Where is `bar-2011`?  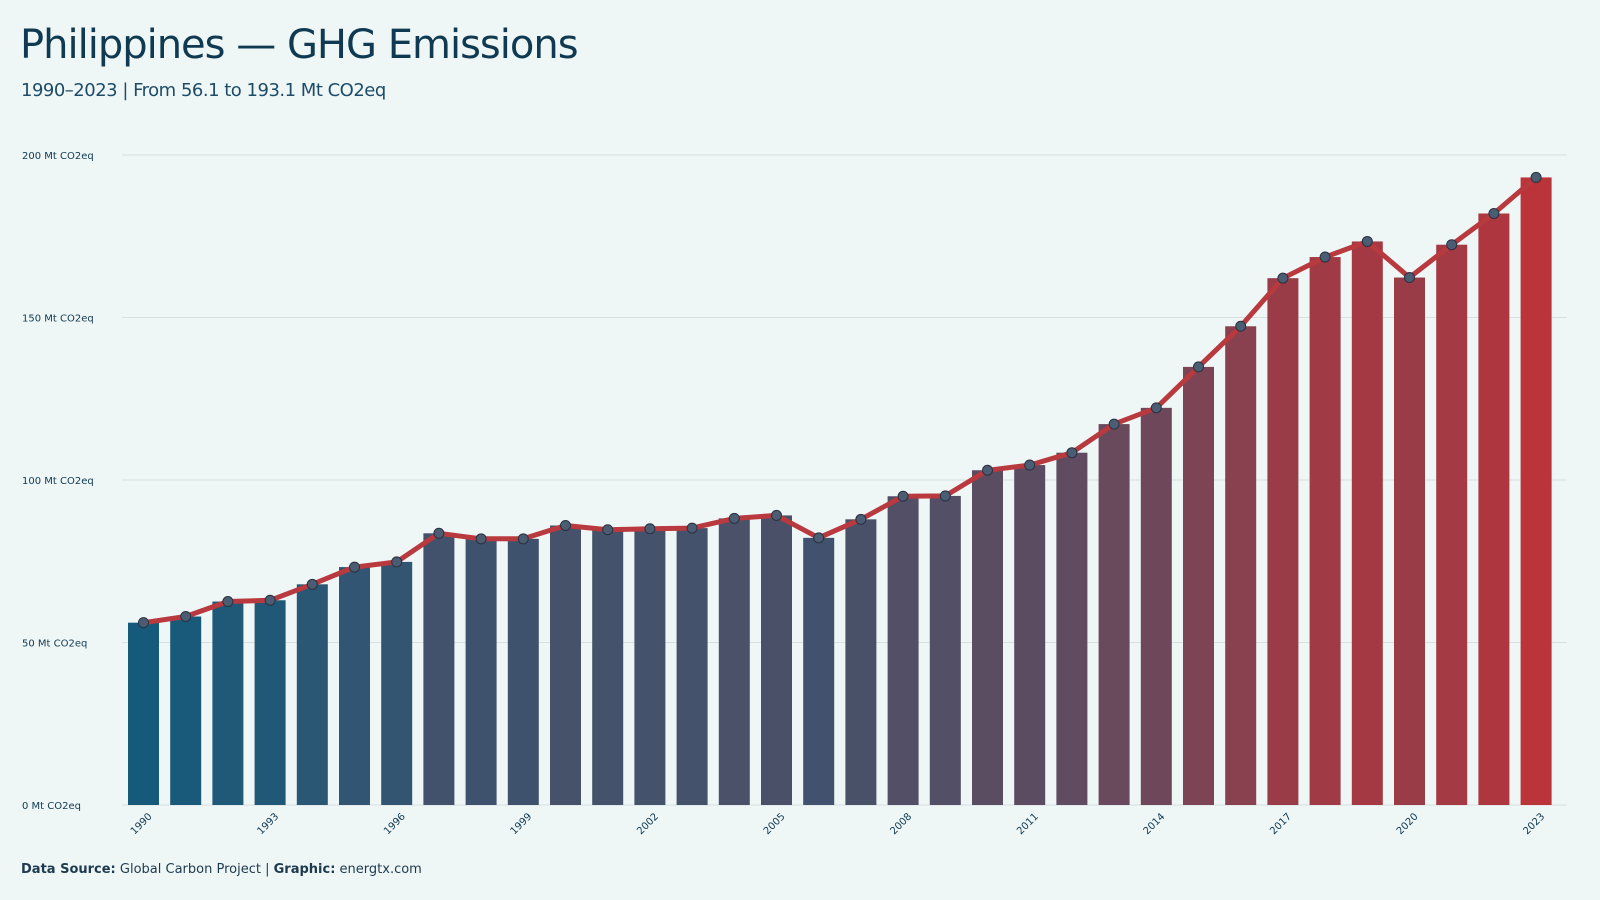 bar-2011 is located at coordinates (1030, 635).